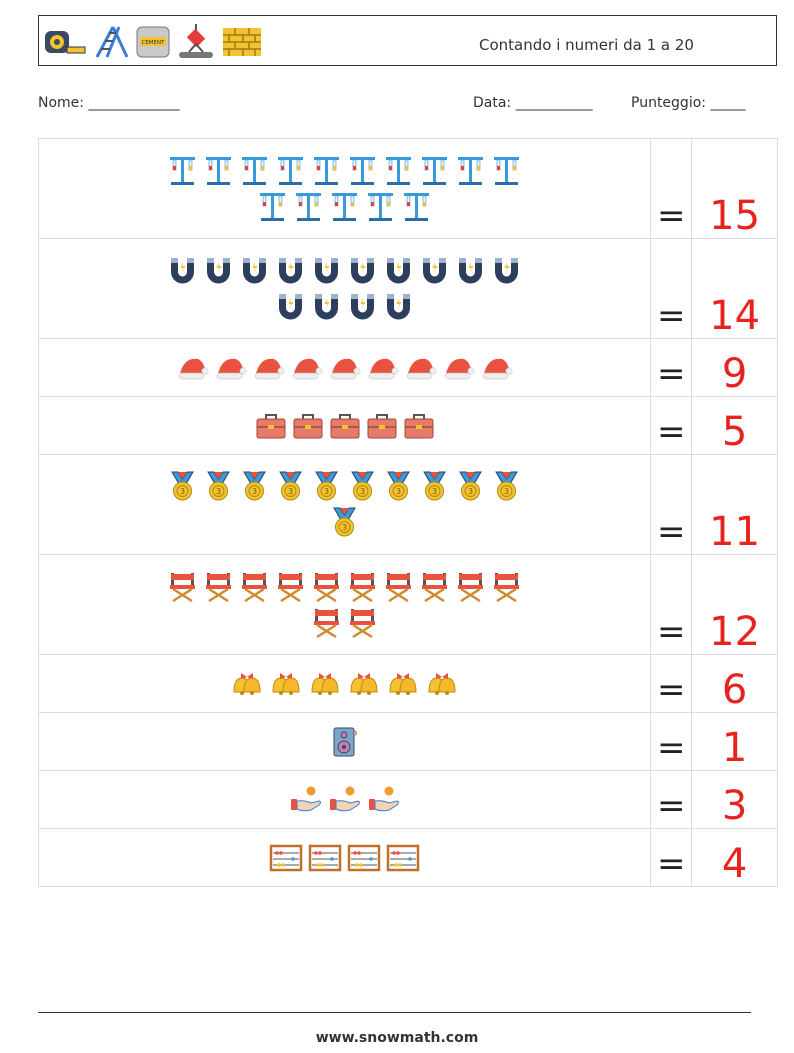  Describe the element at coordinates (734, 864) in the screenshot. I see `answer-value: 4` at that location.